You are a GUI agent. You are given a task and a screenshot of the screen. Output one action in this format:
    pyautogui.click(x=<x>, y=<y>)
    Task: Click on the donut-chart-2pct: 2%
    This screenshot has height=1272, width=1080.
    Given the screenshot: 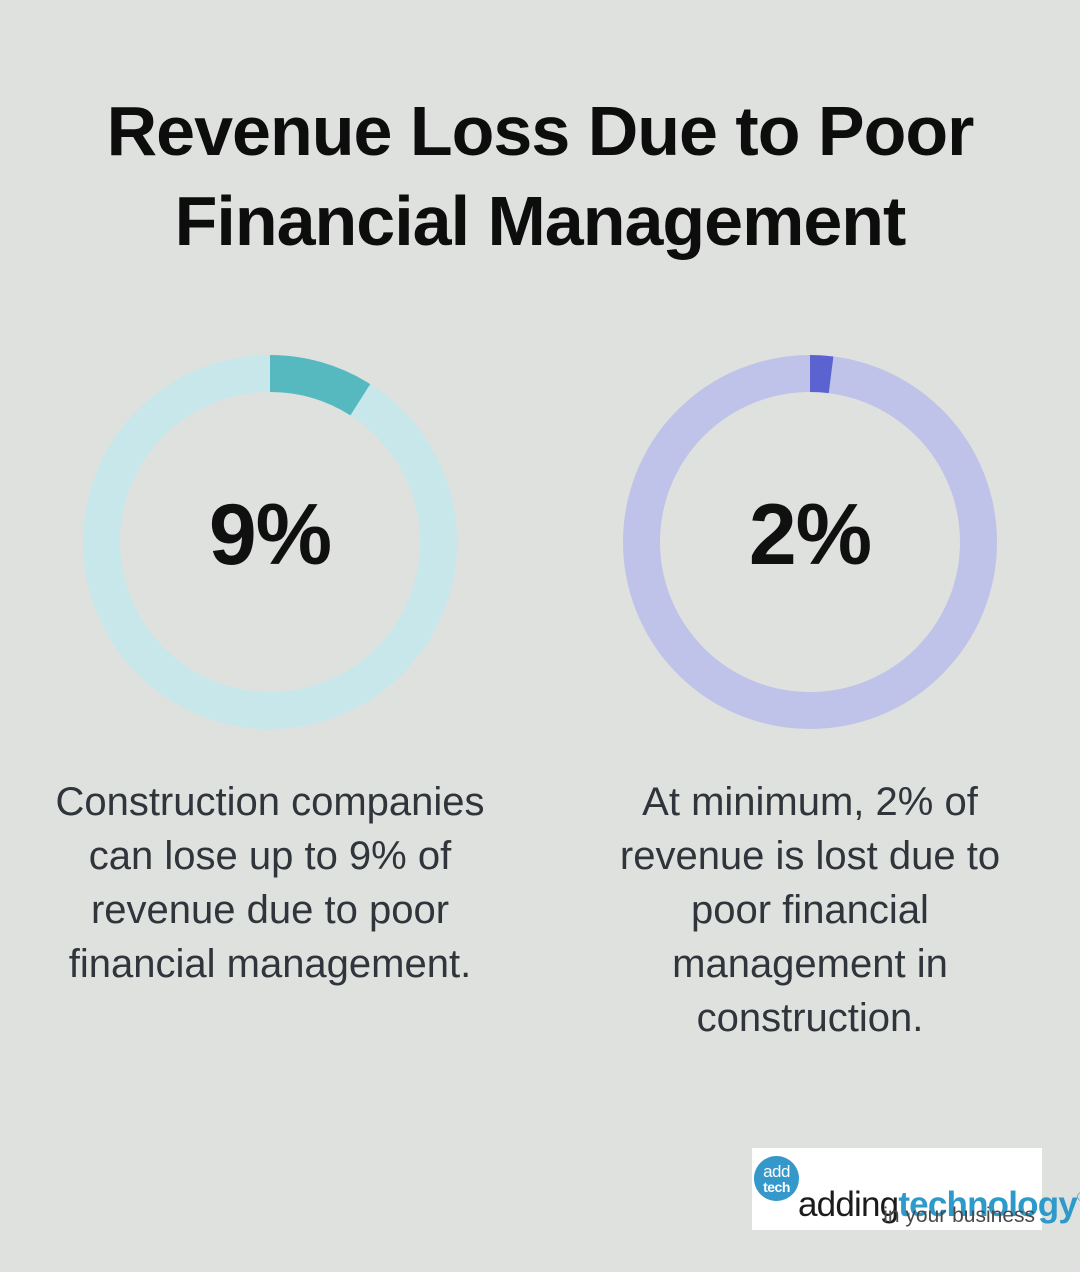 What is the action you would take?
    pyautogui.click(x=810, y=542)
    